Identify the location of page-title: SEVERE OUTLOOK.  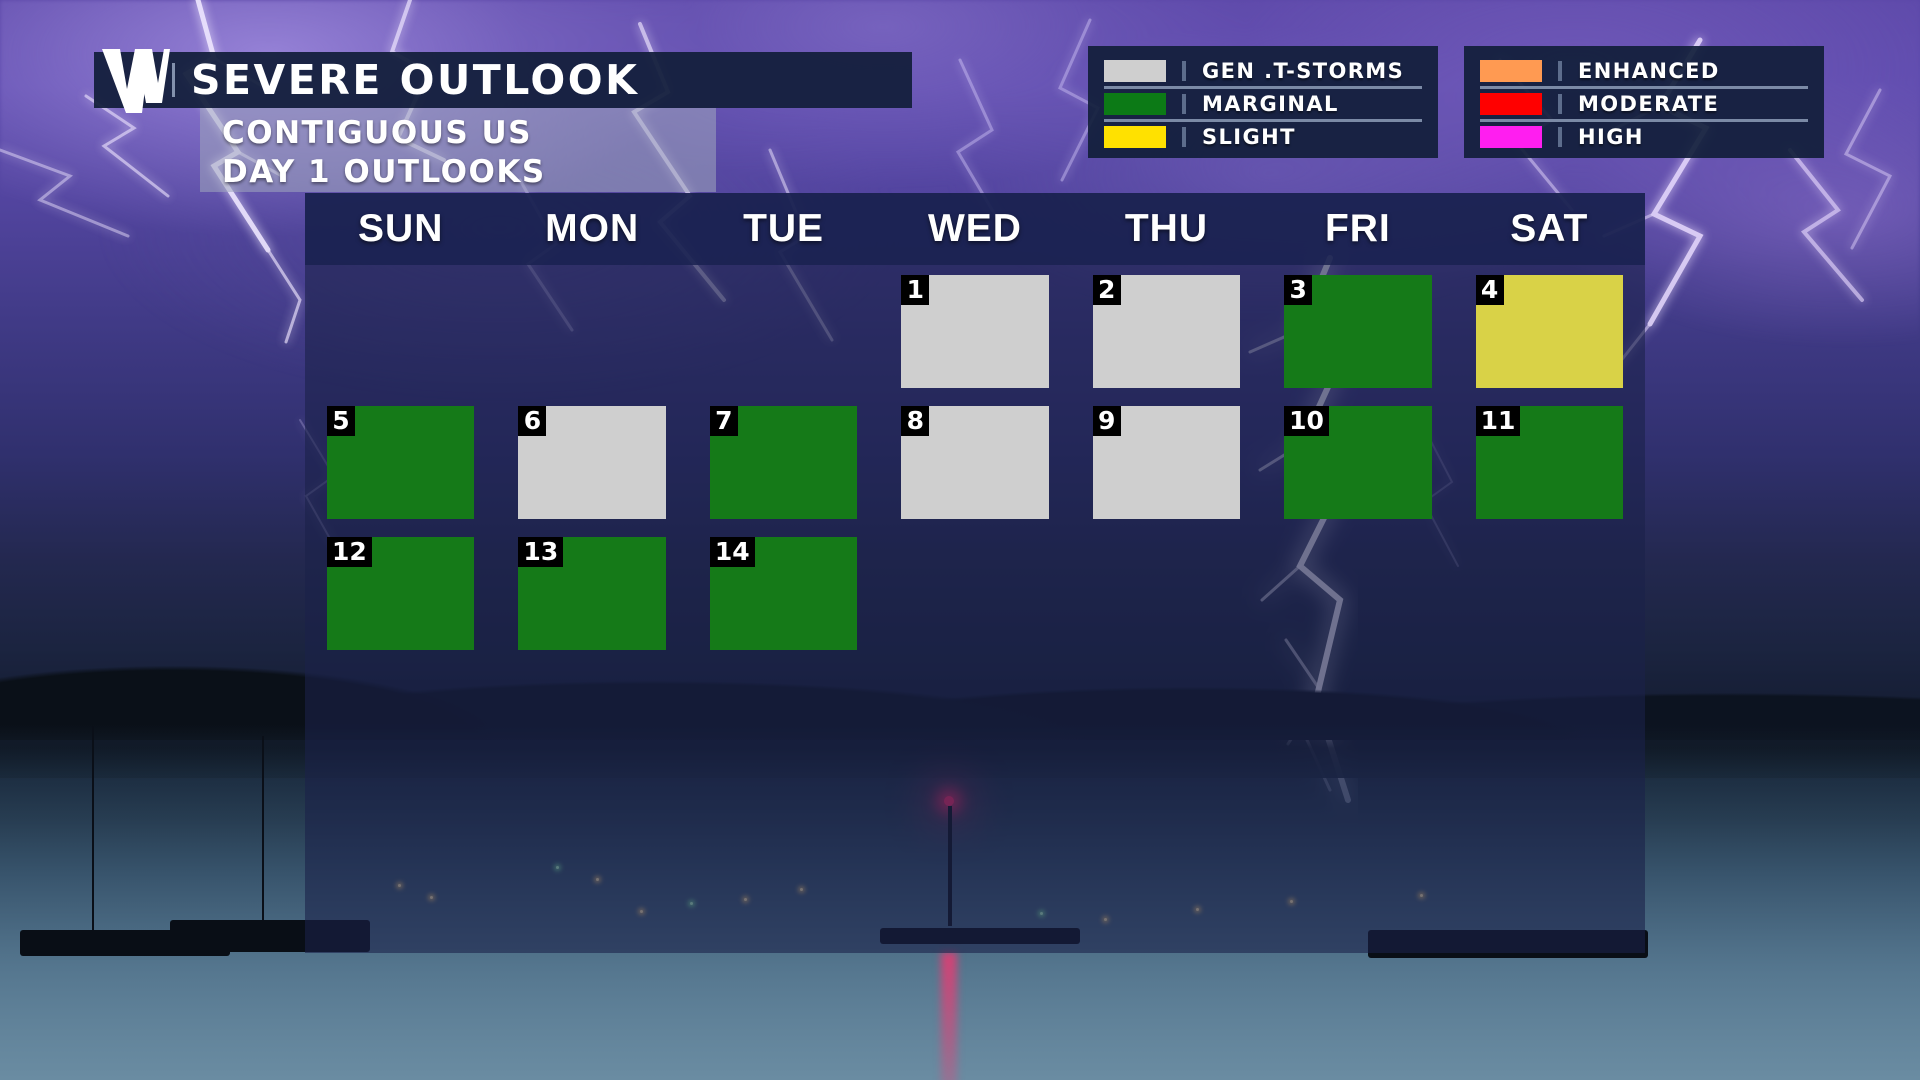
(415, 79).